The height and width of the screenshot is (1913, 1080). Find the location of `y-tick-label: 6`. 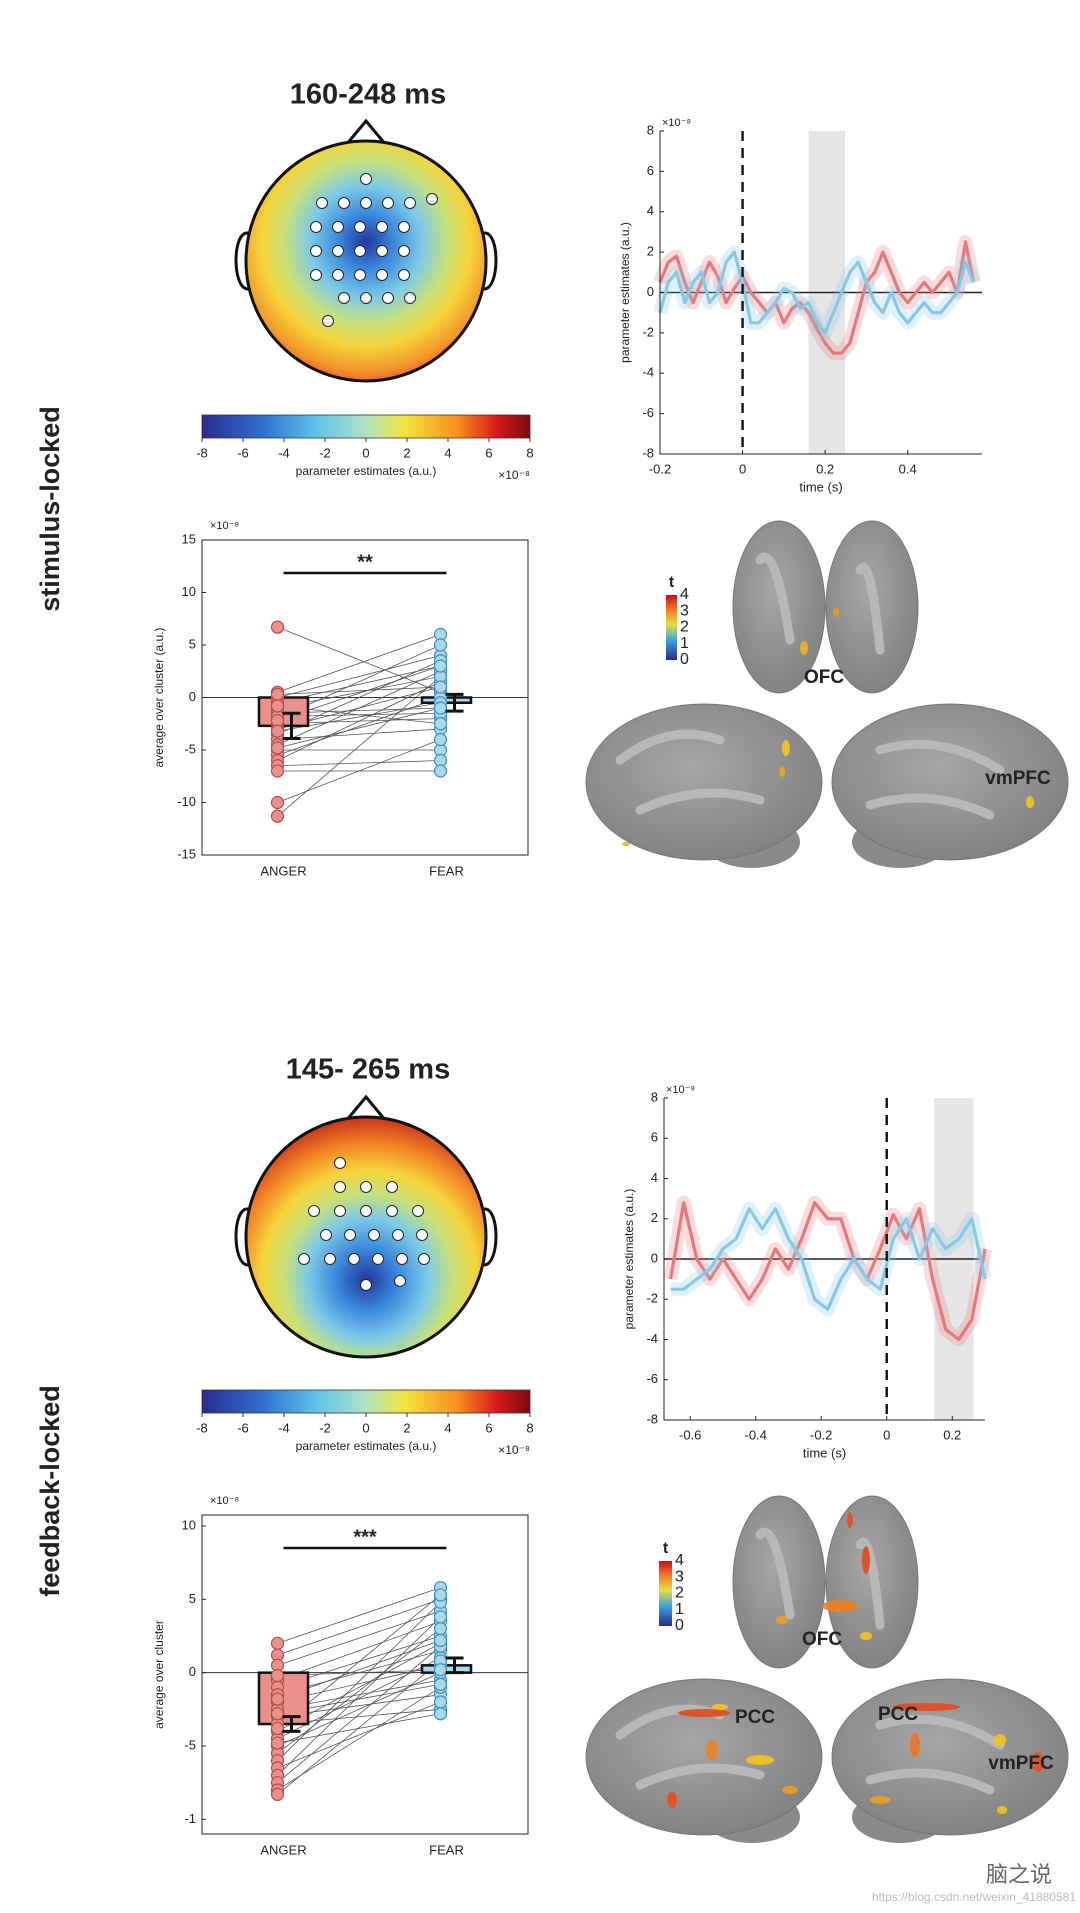

y-tick-label: 6 is located at coordinates (650, 170).